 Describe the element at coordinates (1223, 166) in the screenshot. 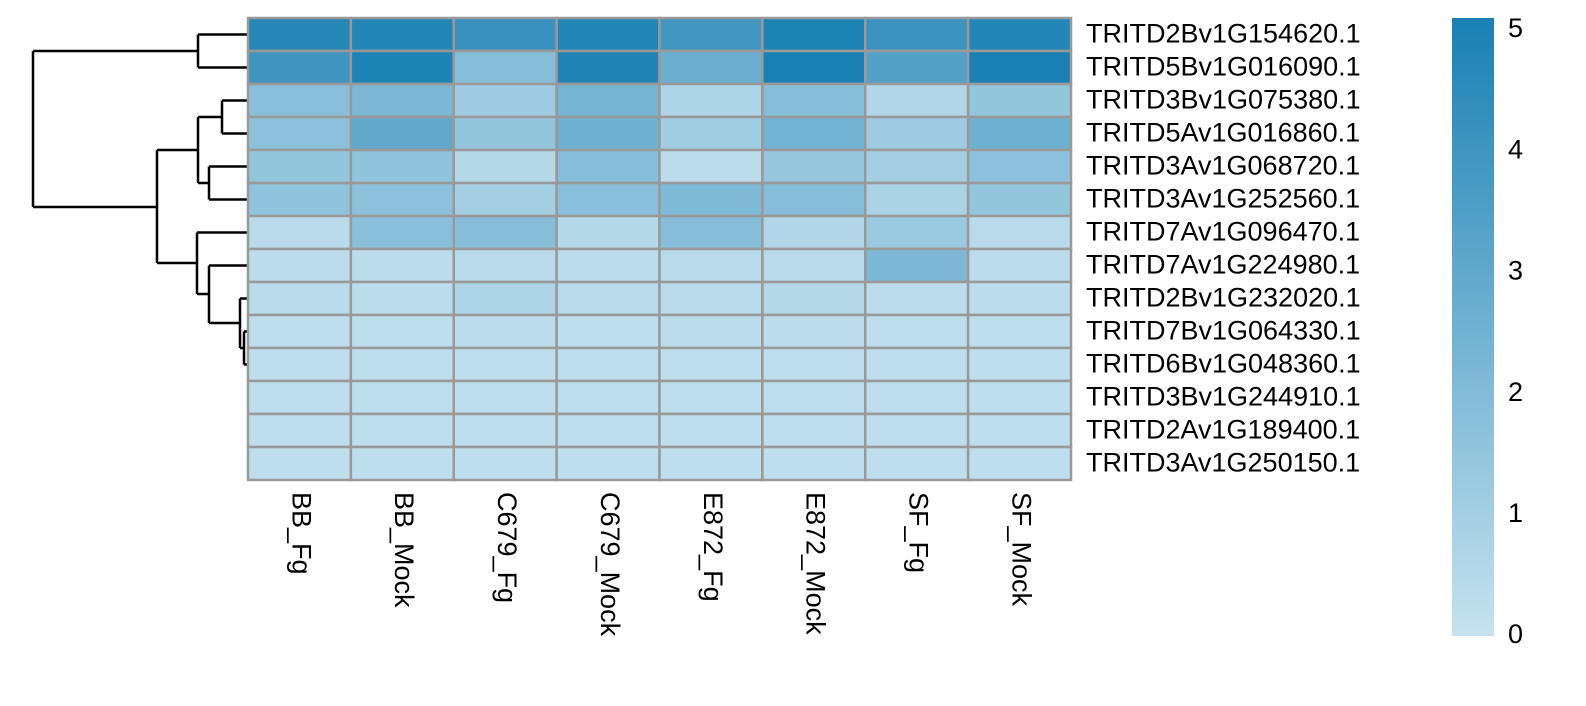

I see `row-label: TRITD3Av1G068720.1` at that location.